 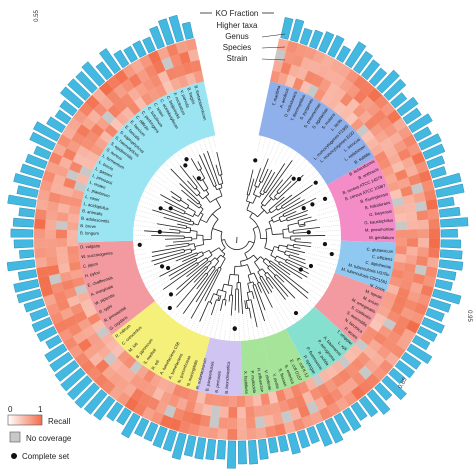 I want to click on taxon-label: C. efficiens, so click(x=382, y=258).